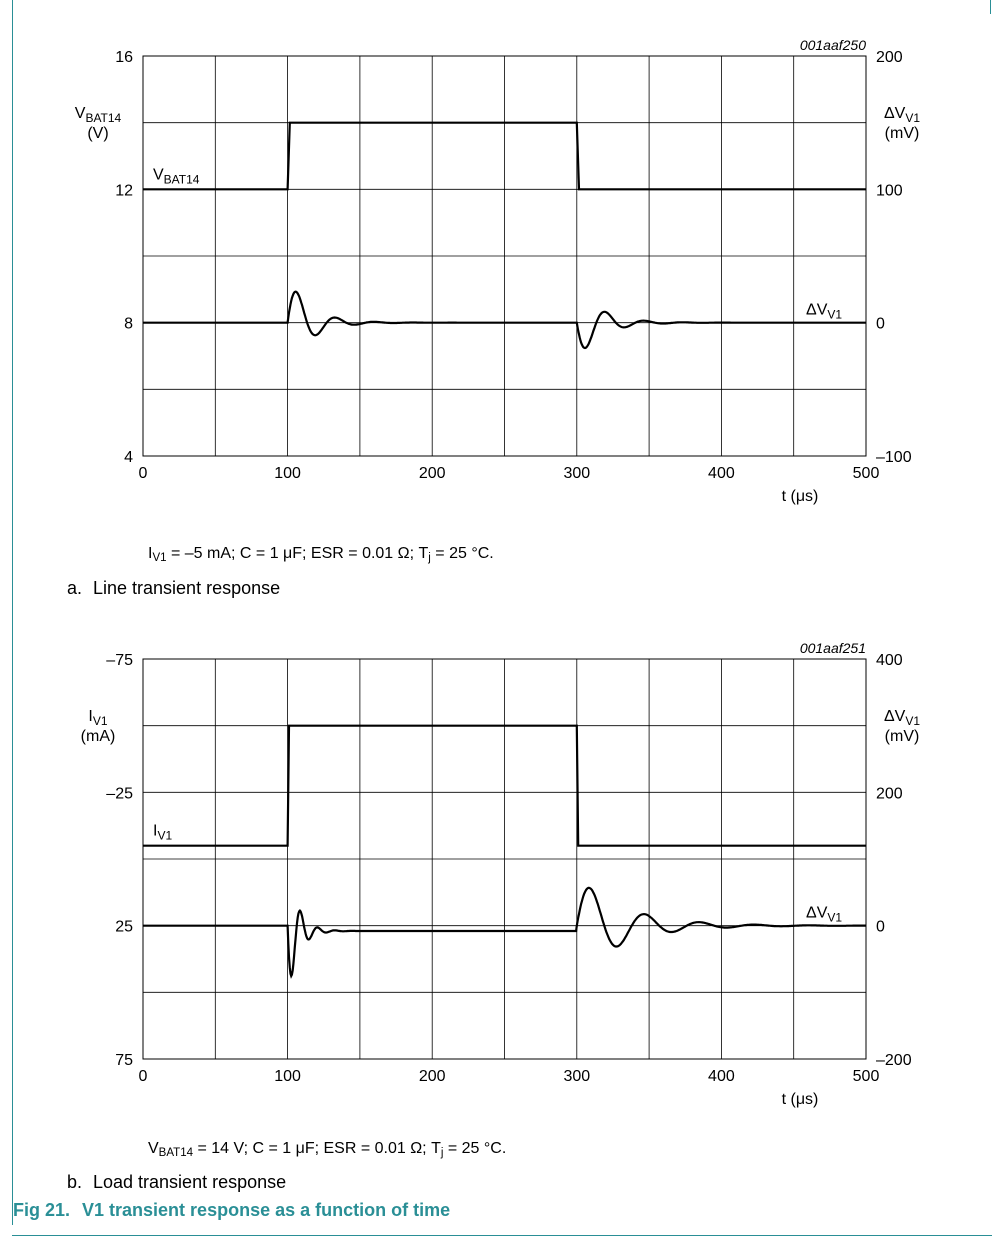 The height and width of the screenshot is (1243, 992). What do you see at coordinates (833, 45) in the screenshot?
I see `line-chart-id-code: 001aaf250` at bounding box center [833, 45].